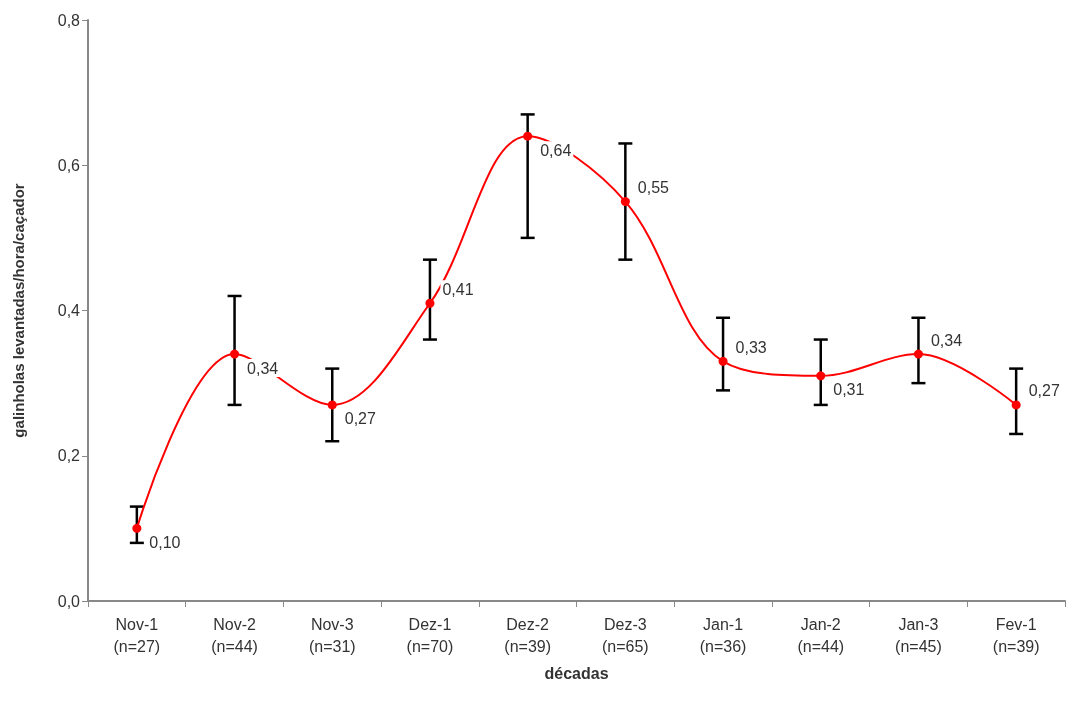  I want to click on data-label: 0,10, so click(165, 542).